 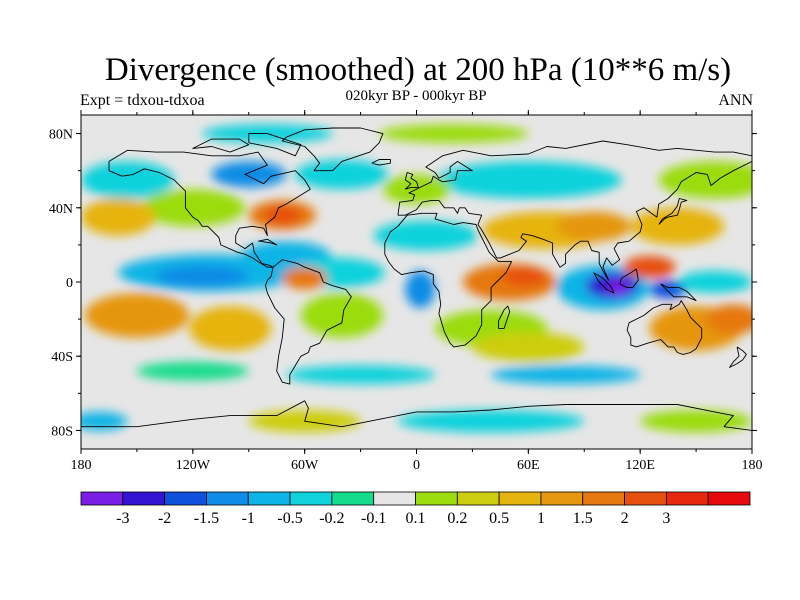 I want to click on colorbar-label: 0.1, so click(x=416, y=518).